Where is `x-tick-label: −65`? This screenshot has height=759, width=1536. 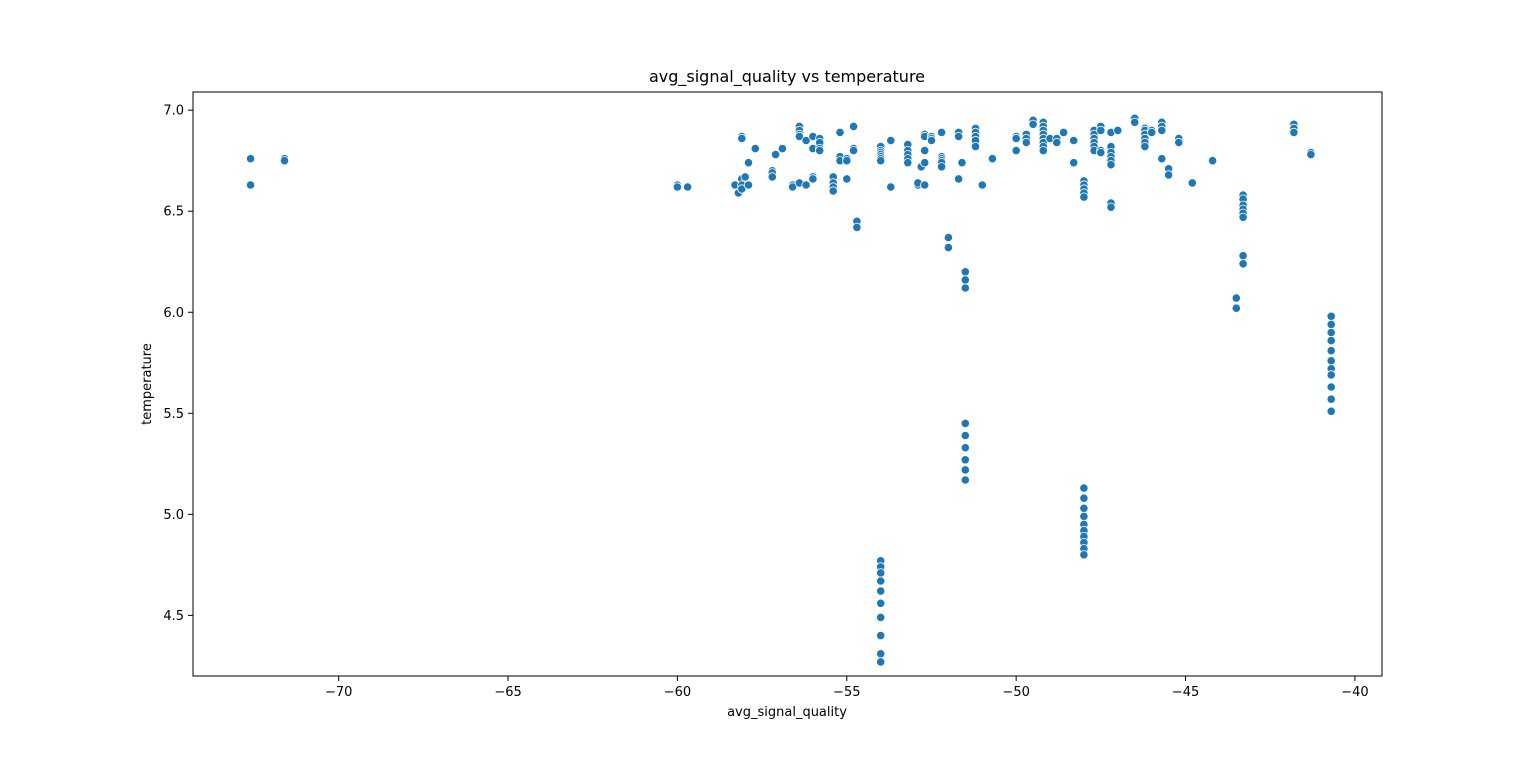 x-tick-label: −65 is located at coordinates (507, 692).